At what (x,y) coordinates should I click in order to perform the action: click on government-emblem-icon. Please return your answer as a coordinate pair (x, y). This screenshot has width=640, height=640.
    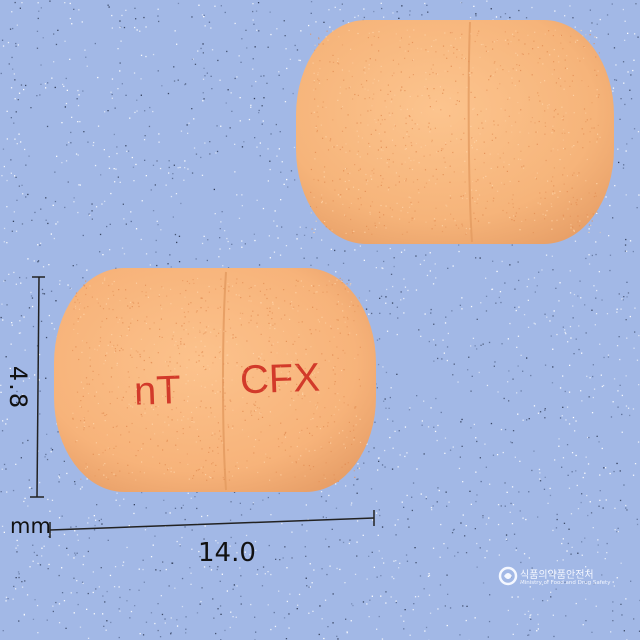
    Looking at the image, I should click on (508, 576).